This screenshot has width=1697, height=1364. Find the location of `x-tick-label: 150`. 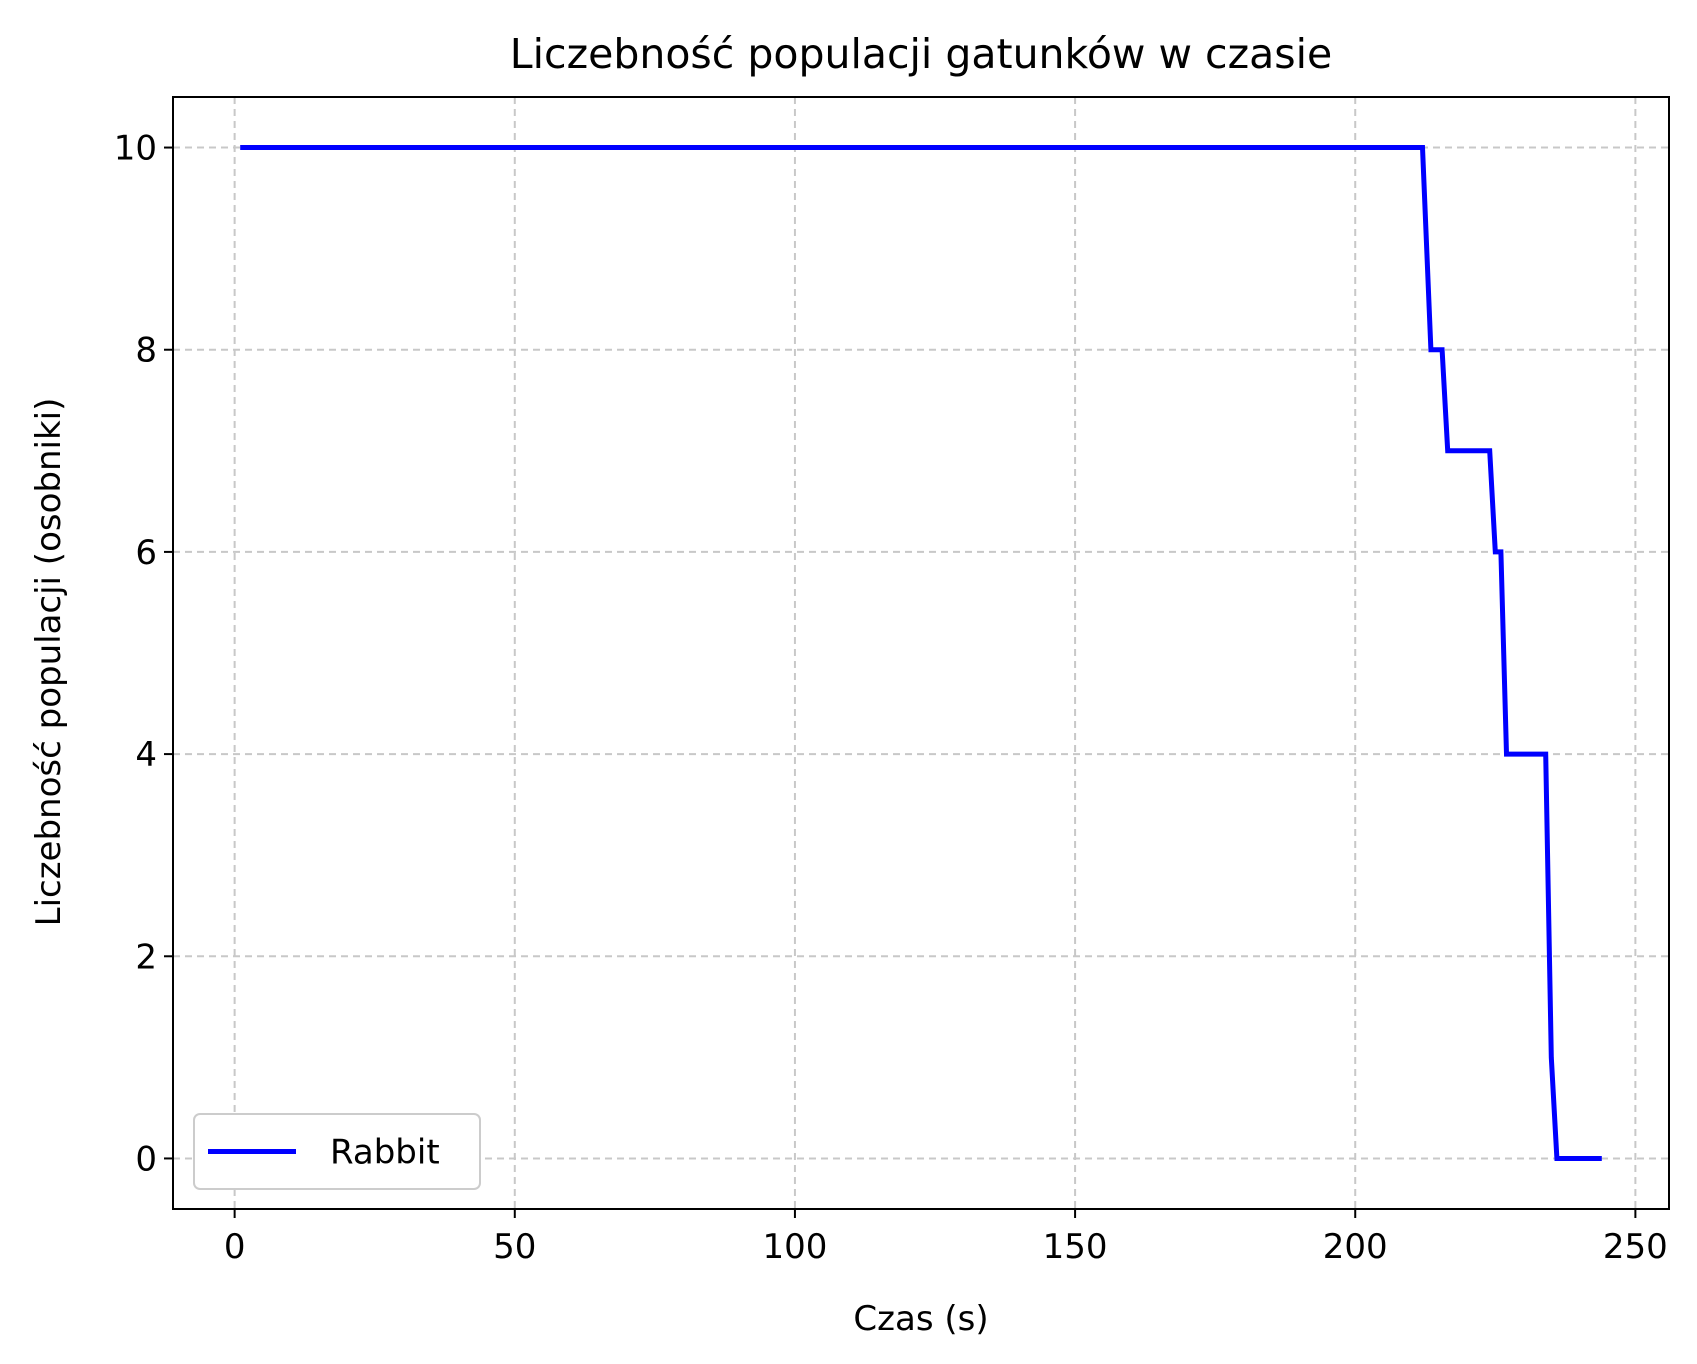

x-tick-label: 150 is located at coordinates (1075, 1247).